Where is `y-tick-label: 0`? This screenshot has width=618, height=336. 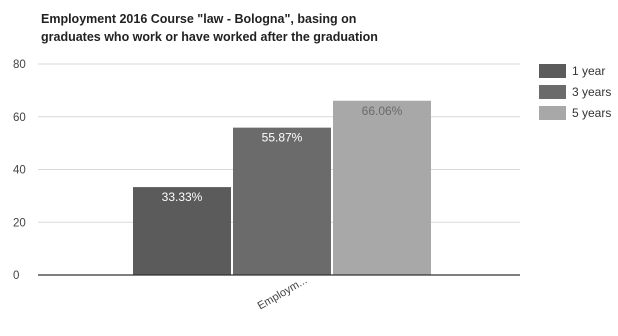
y-tick-label: 0 is located at coordinates (16, 276).